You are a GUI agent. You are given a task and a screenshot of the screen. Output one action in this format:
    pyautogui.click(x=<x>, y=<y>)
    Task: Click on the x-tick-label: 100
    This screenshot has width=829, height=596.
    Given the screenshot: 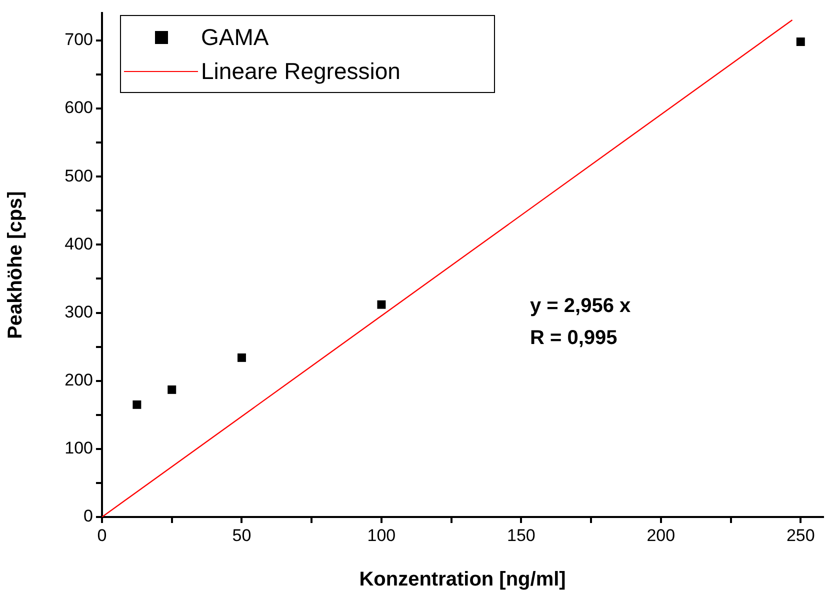 What is the action you would take?
    pyautogui.click(x=381, y=535)
    